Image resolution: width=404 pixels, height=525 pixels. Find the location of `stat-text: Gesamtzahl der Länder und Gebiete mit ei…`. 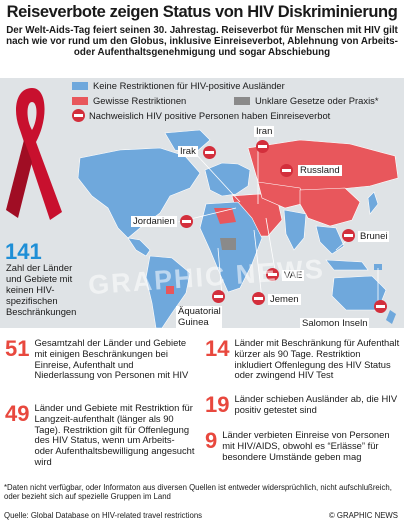

stat-text: Gesamtzahl der Länder und Gebiete mit ei… is located at coordinates (111, 359).